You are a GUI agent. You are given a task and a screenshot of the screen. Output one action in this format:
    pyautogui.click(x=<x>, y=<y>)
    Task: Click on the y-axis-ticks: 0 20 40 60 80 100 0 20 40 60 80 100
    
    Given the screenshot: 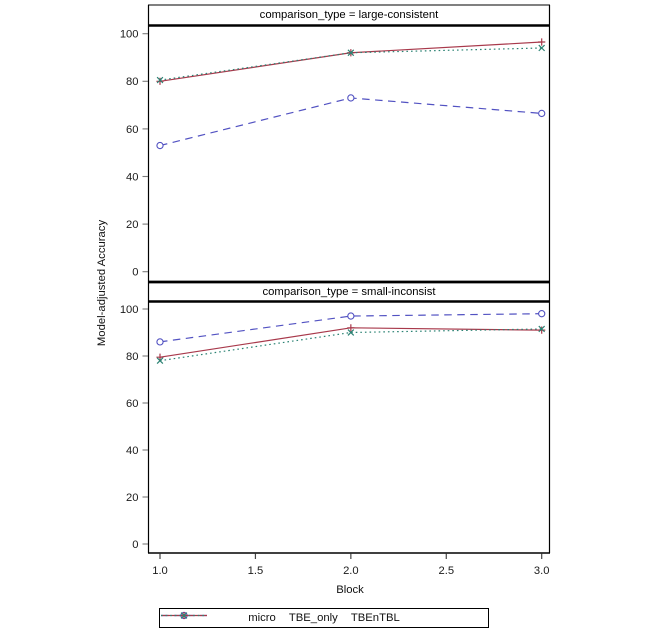 What is the action you would take?
    pyautogui.click(x=134, y=290)
    